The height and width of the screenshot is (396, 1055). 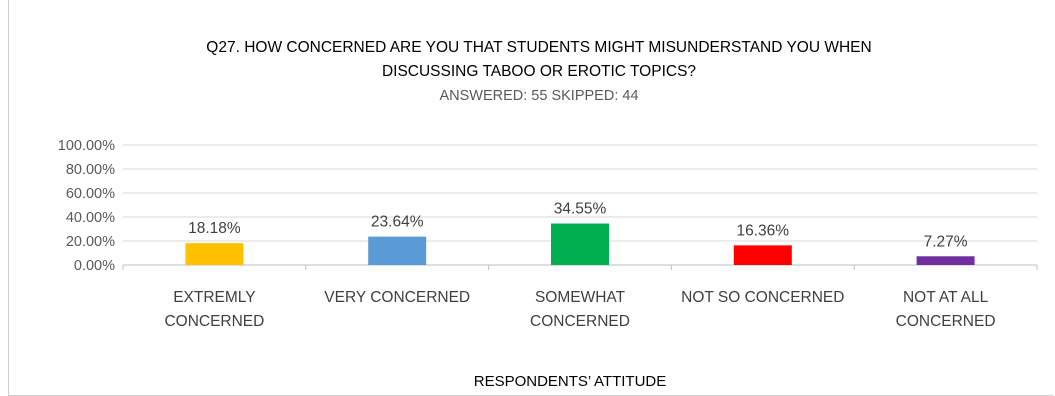 I want to click on category-label: SOMEWHAT, so click(x=580, y=297).